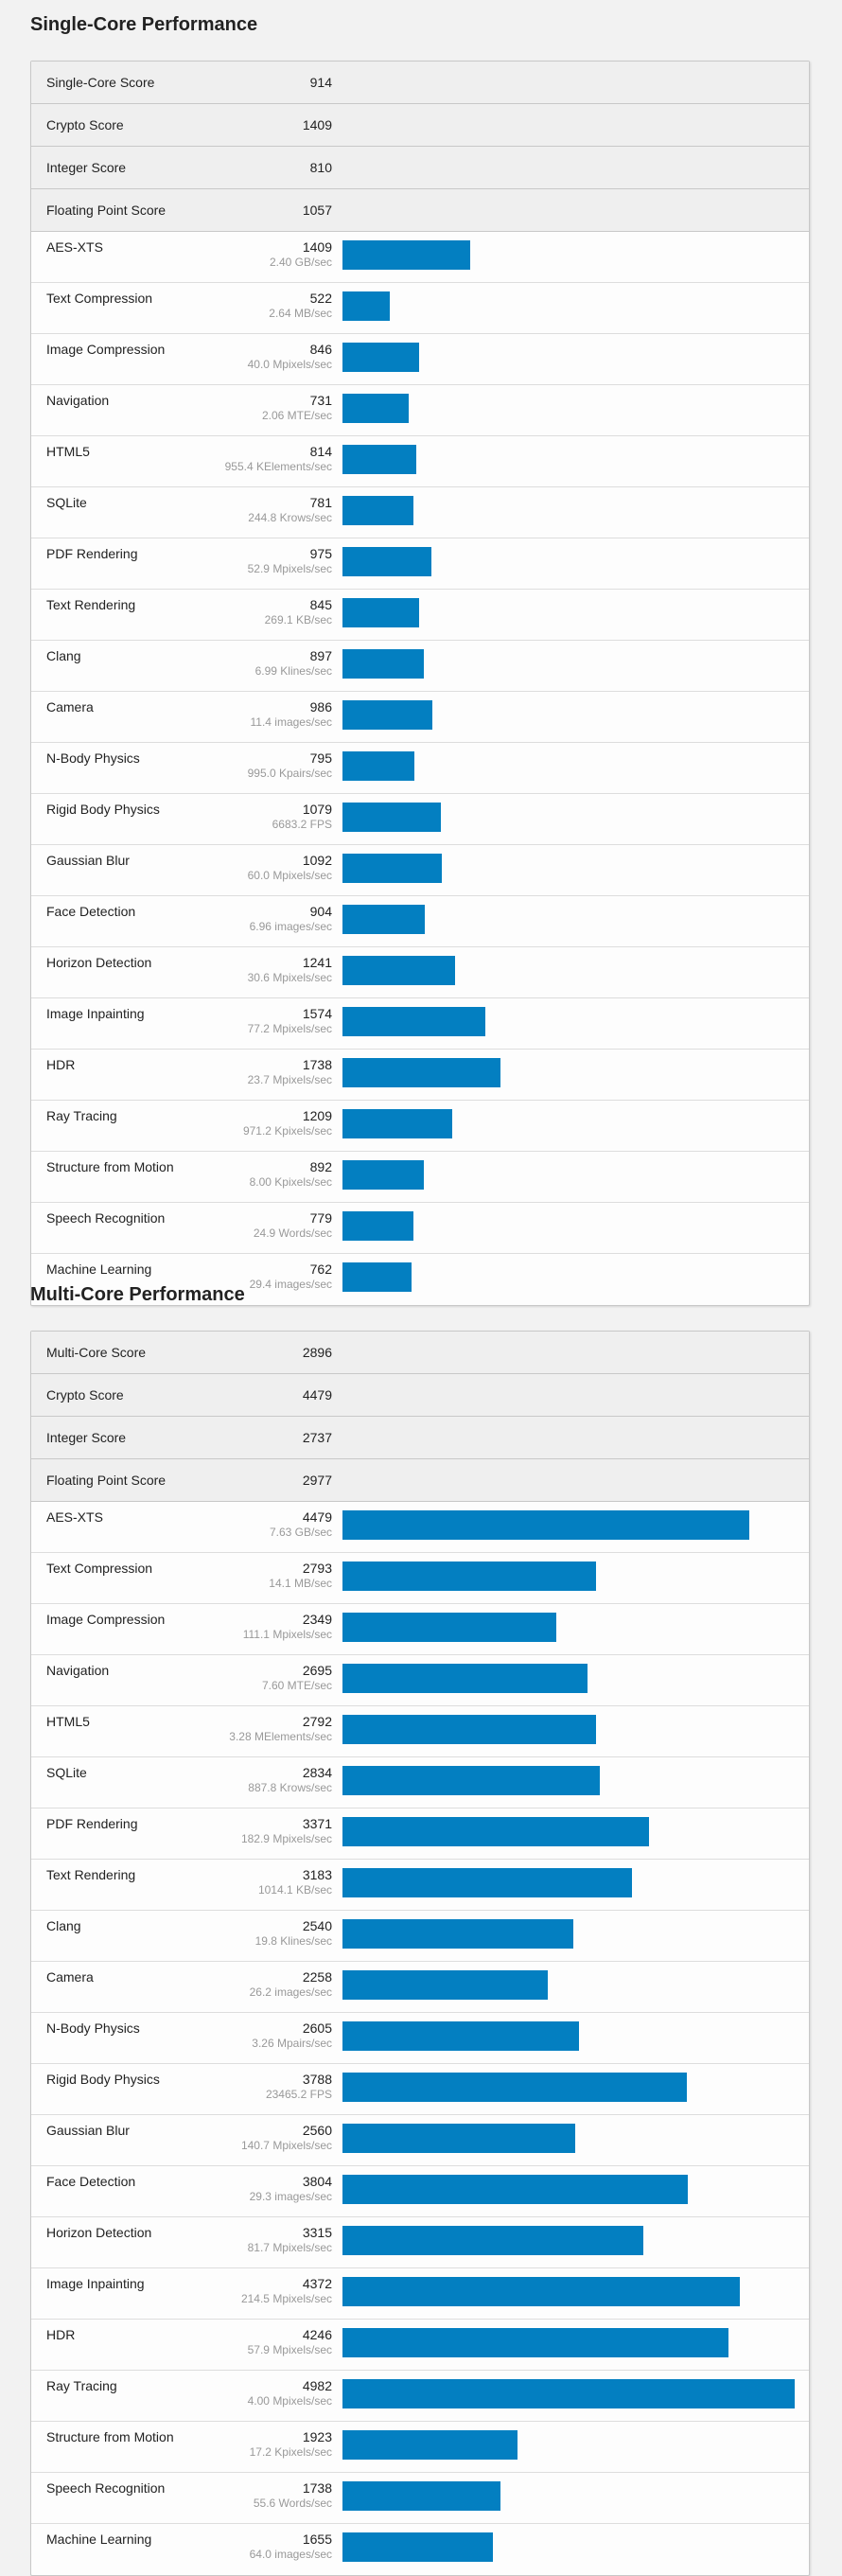  Describe the element at coordinates (99, 2232) in the screenshot. I see `benchmark-name: Horizon Detection` at that location.